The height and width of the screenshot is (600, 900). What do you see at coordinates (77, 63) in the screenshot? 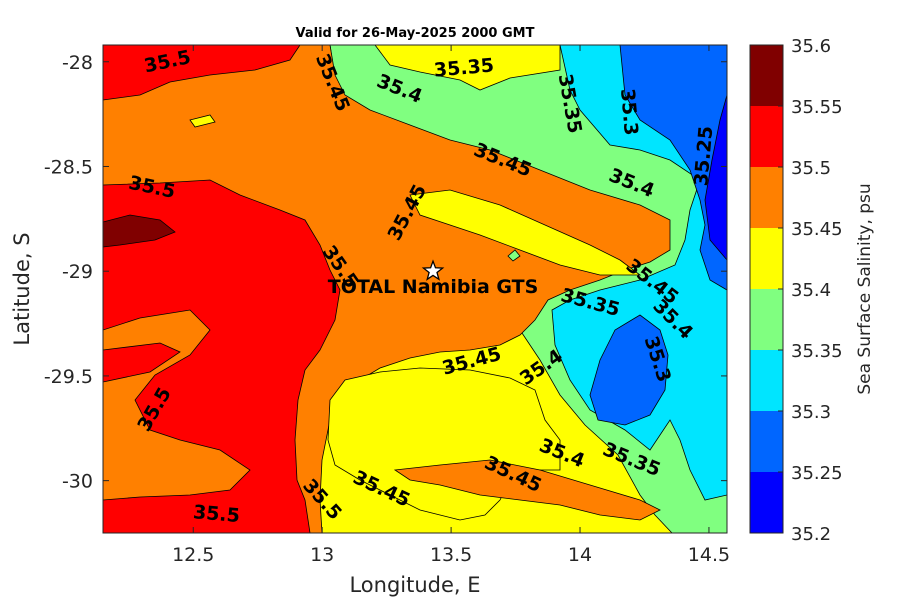
I see `y-tick-label: -28` at bounding box center [77, 63].